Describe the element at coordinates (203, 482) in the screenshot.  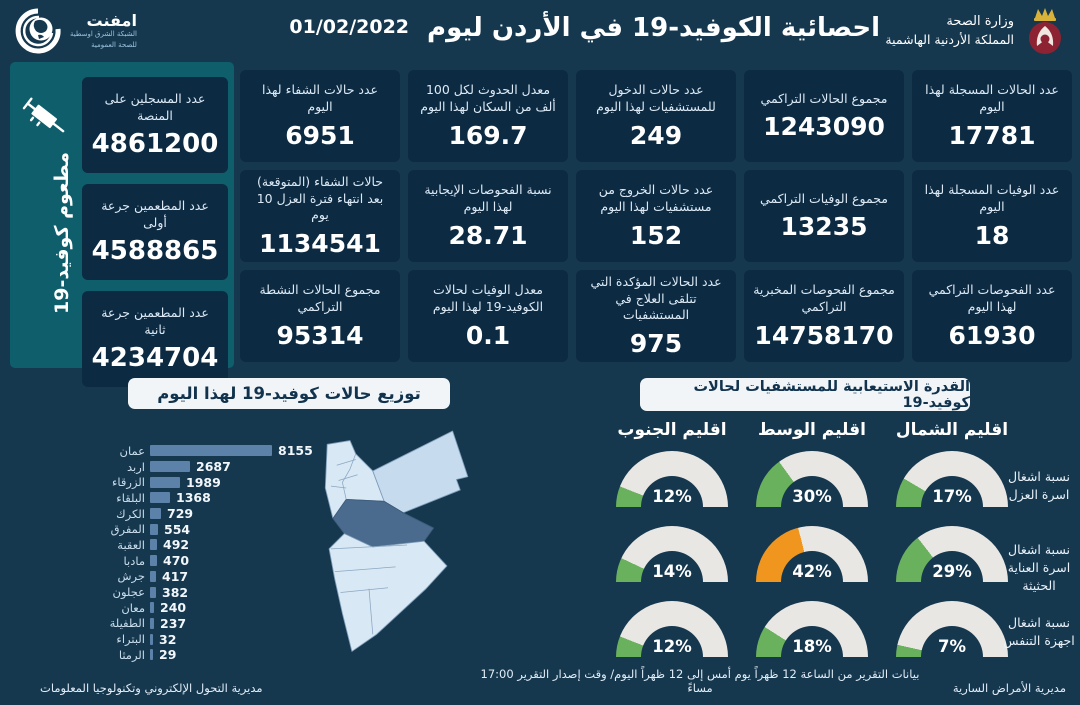
I see `bar-value-label: 1989` at that location.